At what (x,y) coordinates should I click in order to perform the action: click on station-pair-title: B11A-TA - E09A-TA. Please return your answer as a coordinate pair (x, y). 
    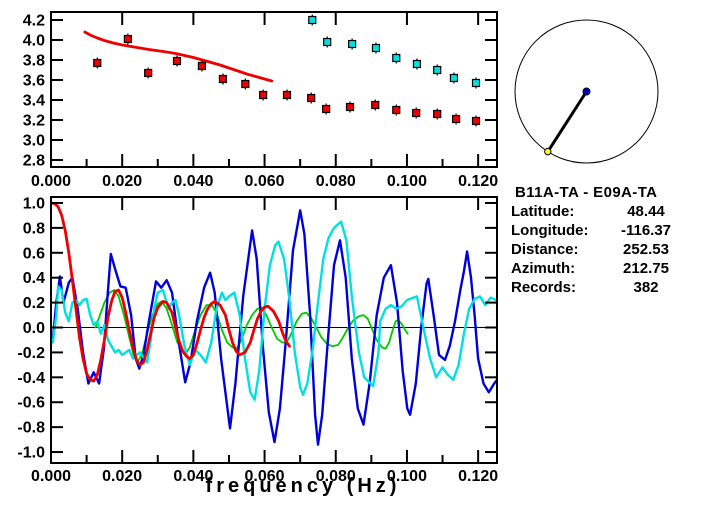
    Looking at the image, I should click on (586, 192).